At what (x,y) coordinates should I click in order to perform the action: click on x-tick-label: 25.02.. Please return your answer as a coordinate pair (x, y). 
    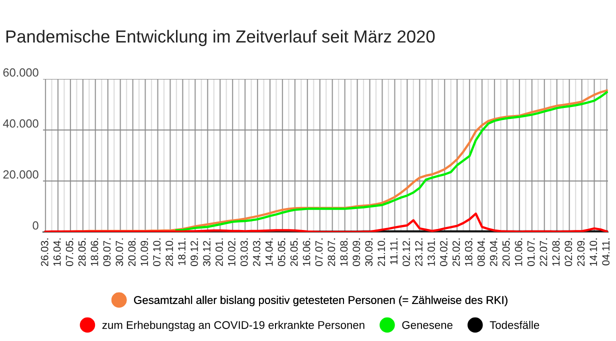
    Looking at the image, I should click on (456, 252).